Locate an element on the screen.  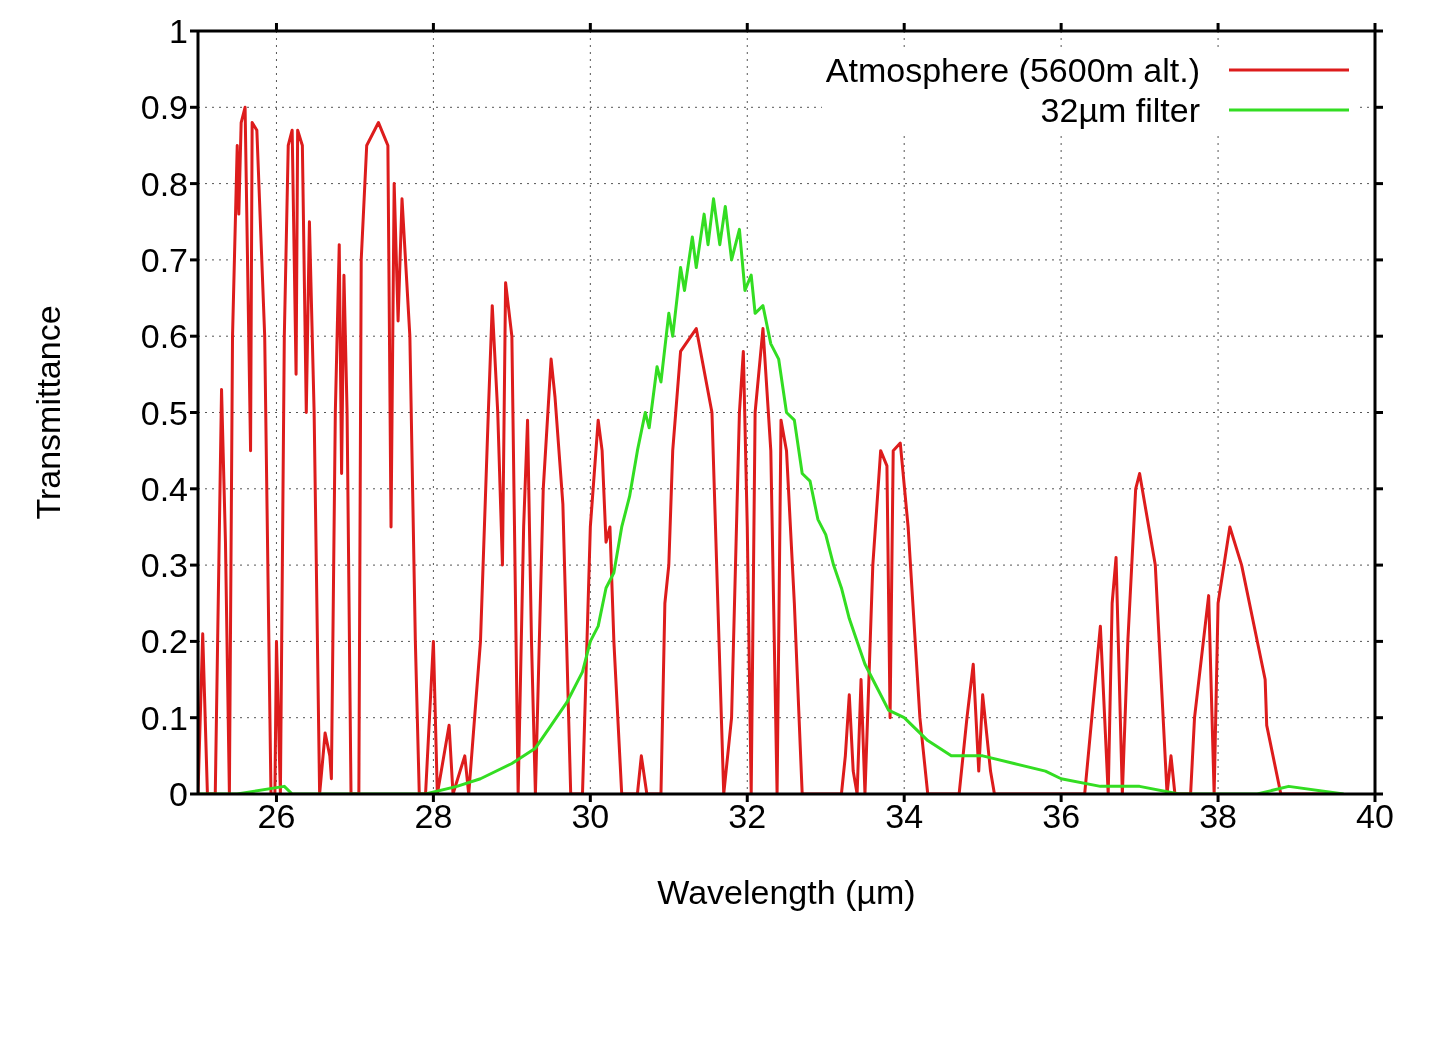
x-tick-label: 30 is located at coordinates (590, 816).